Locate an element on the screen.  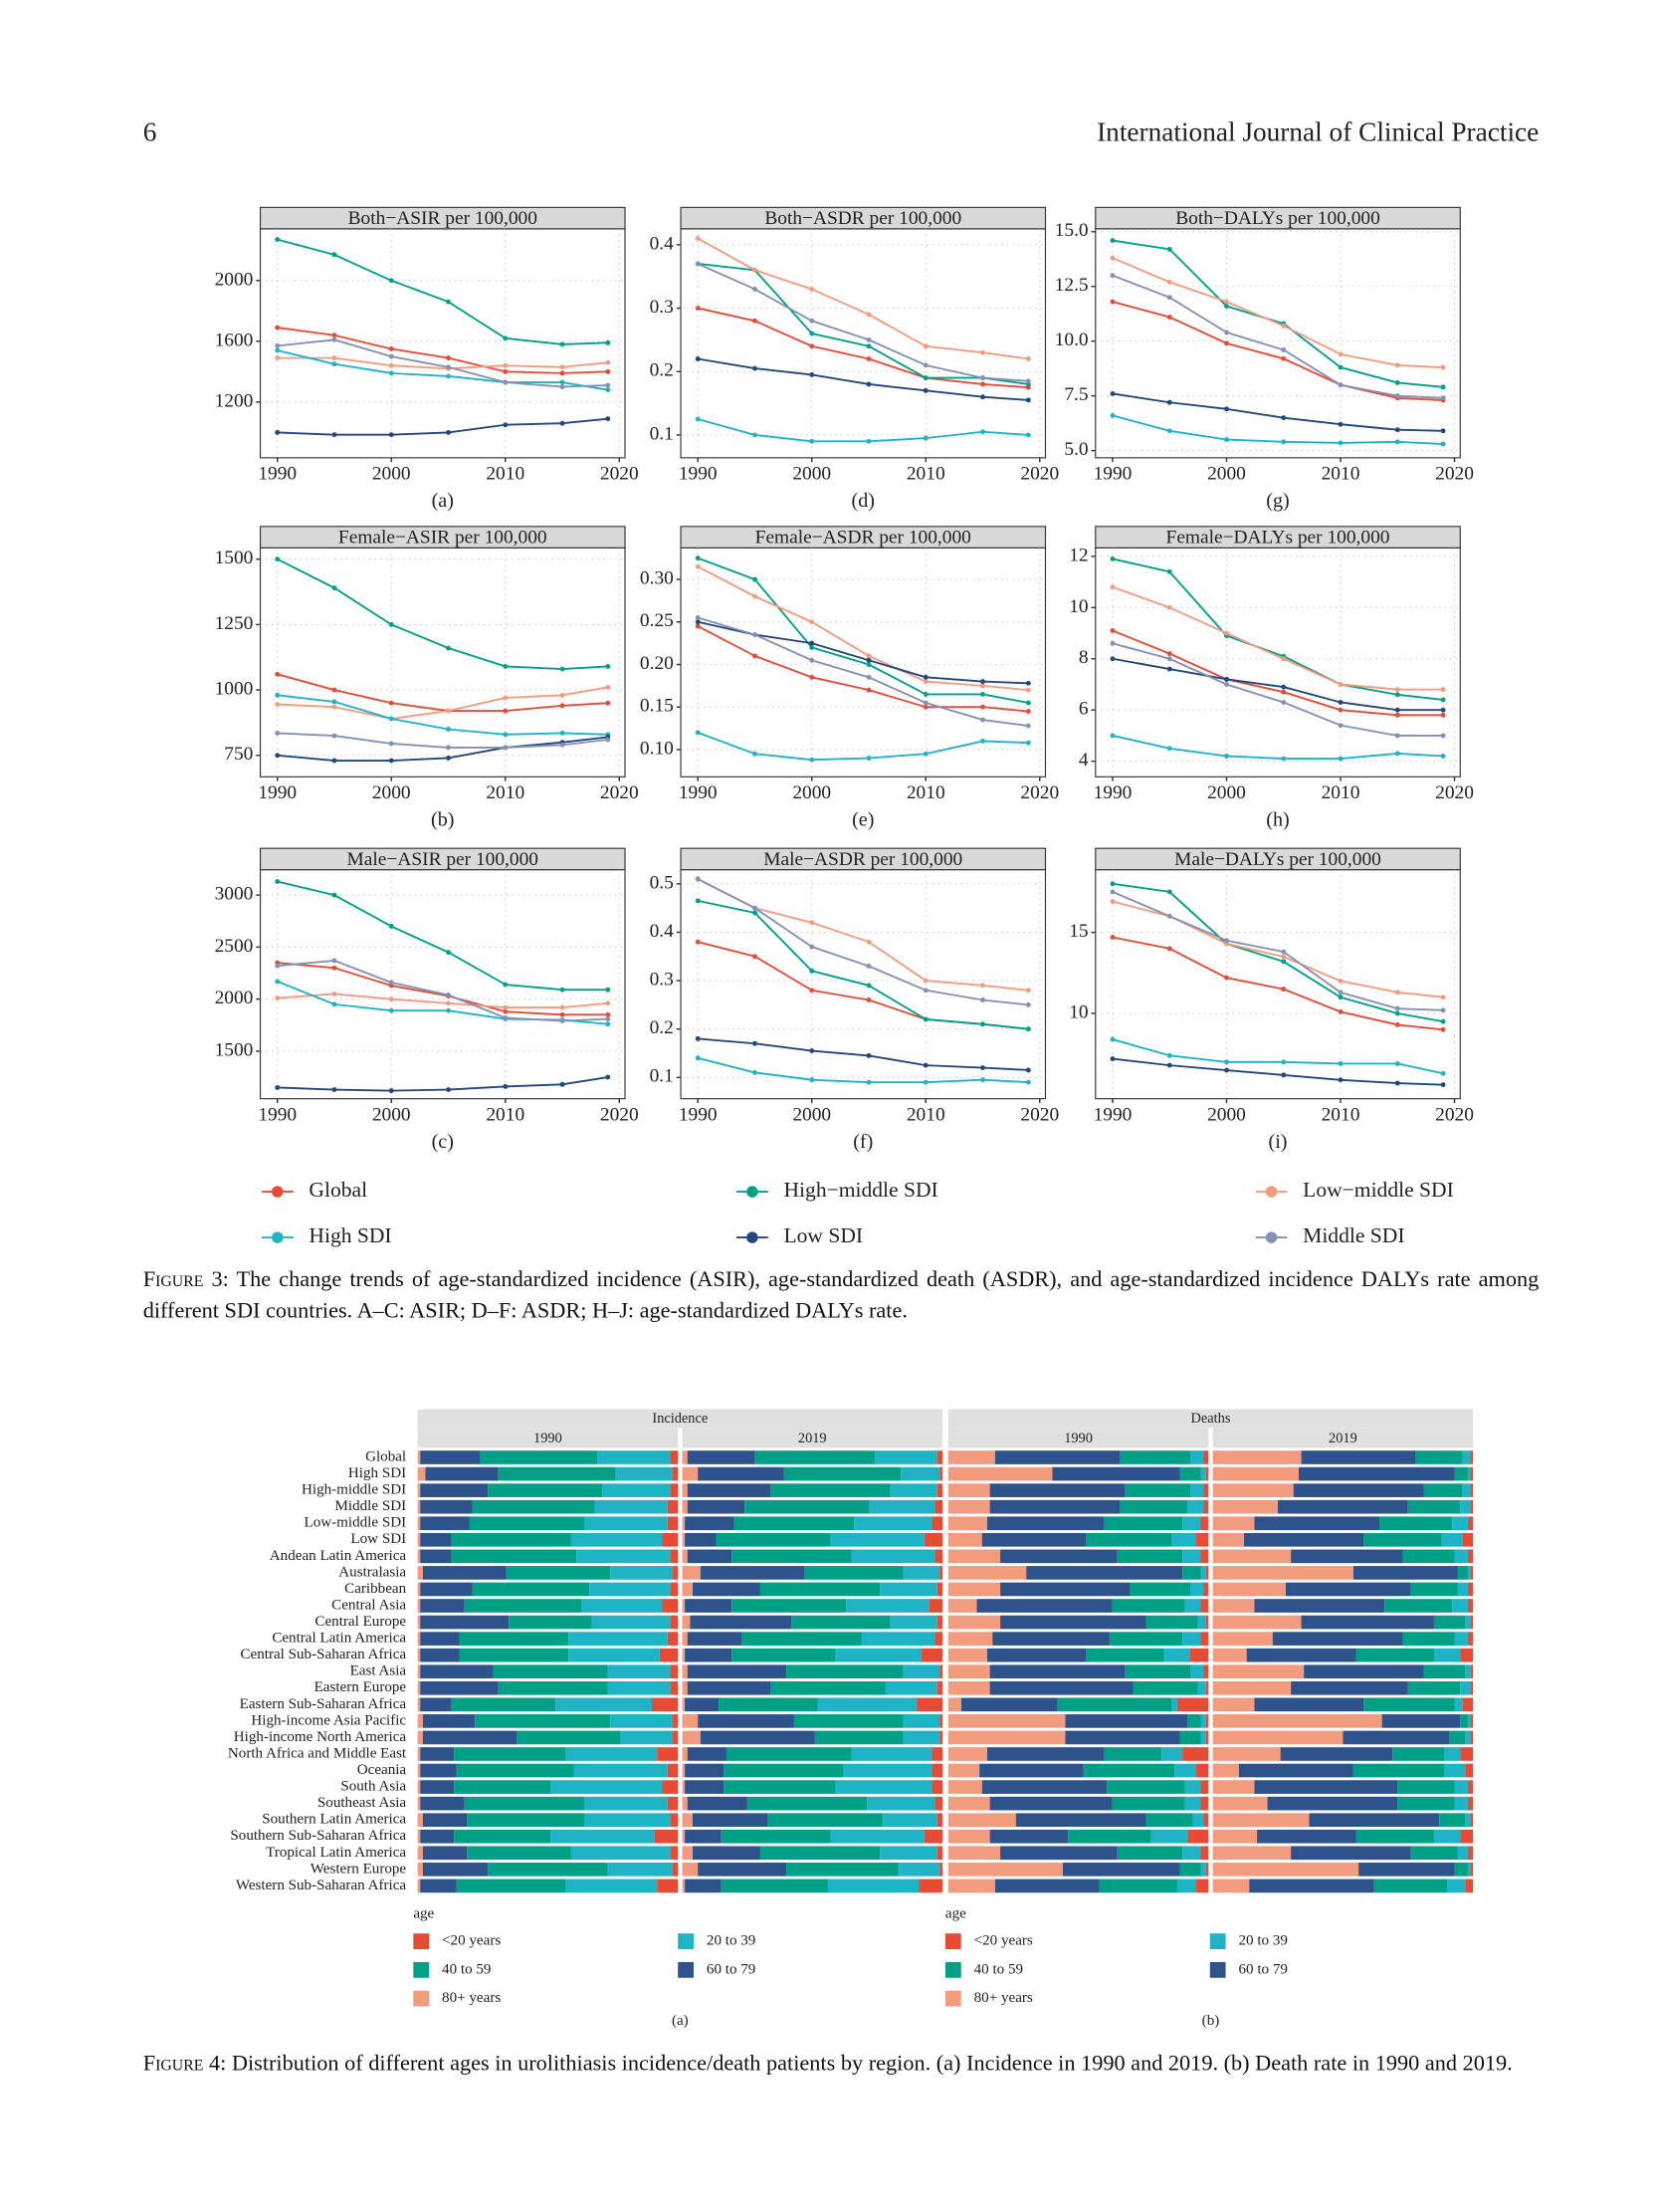
y-category-label: Global is located at coordinates (385, 1456).